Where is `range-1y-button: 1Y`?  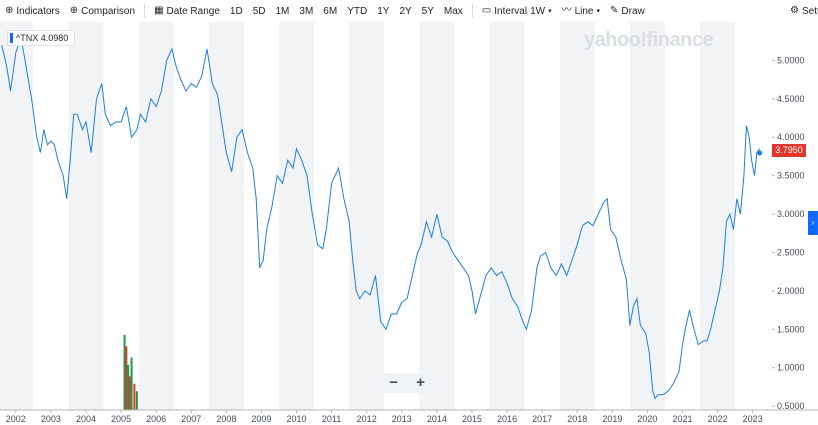
range-1y-button: 1Y is located at coordinates (383, 11).